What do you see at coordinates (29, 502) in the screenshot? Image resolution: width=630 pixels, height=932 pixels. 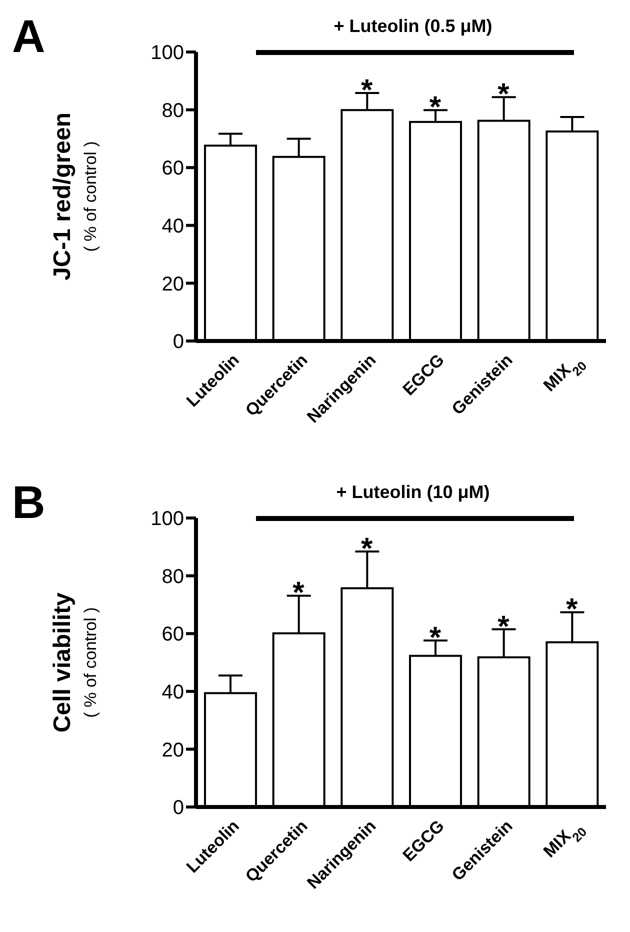 I see `text: B` at bounding box center [29, 502].